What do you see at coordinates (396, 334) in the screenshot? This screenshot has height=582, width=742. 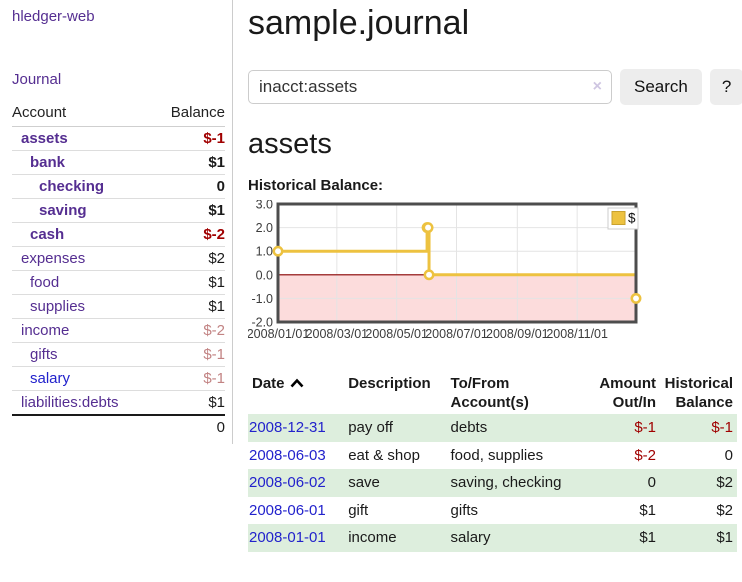 I see `svg-text: 2008/05/01` at bounding box center [396, 334].